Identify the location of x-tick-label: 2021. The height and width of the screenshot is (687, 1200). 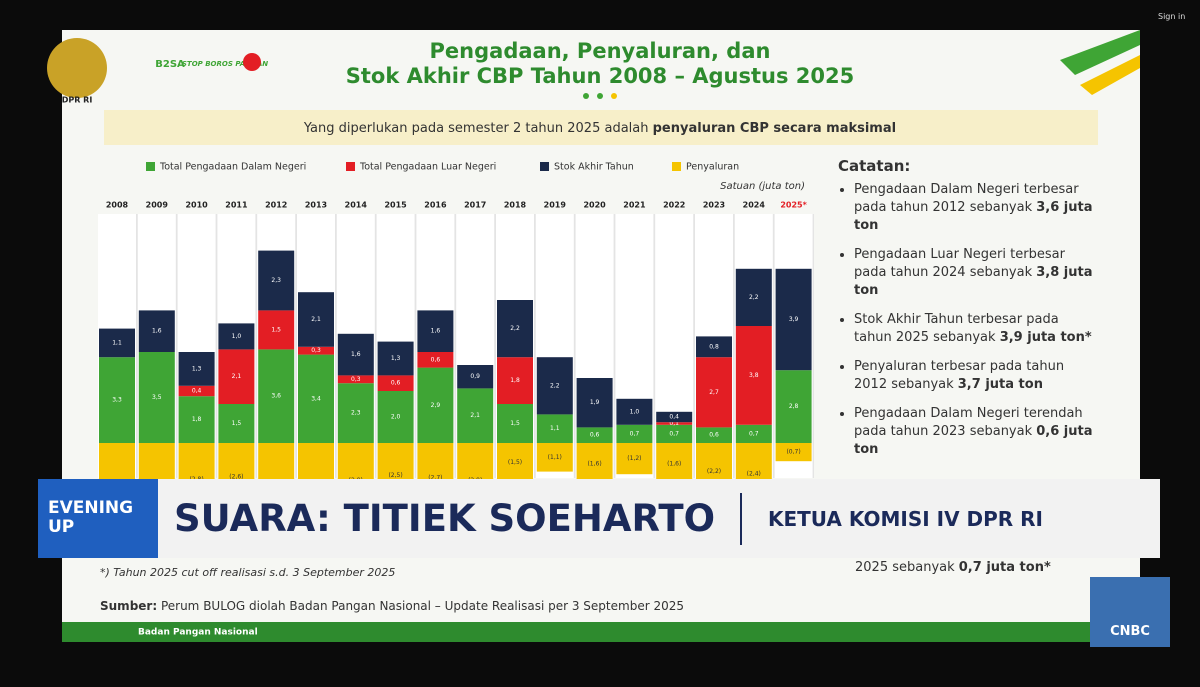
(634, 205).